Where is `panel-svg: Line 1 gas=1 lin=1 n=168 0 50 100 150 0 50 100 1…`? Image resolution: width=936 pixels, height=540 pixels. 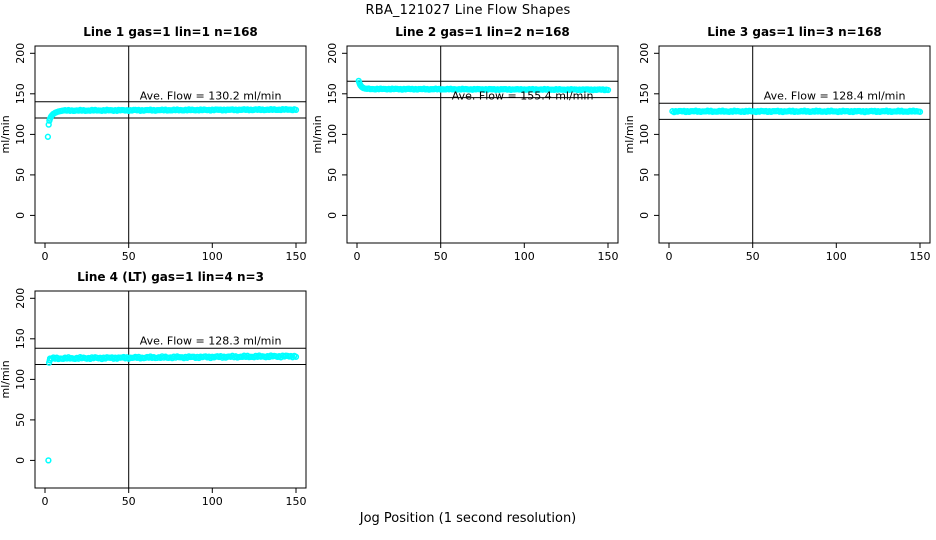
panel-svg: Line 1 gas=1 lin=1 n=168 0 50 100 150 0 50 100 1… is located at coordinates (153, 144).